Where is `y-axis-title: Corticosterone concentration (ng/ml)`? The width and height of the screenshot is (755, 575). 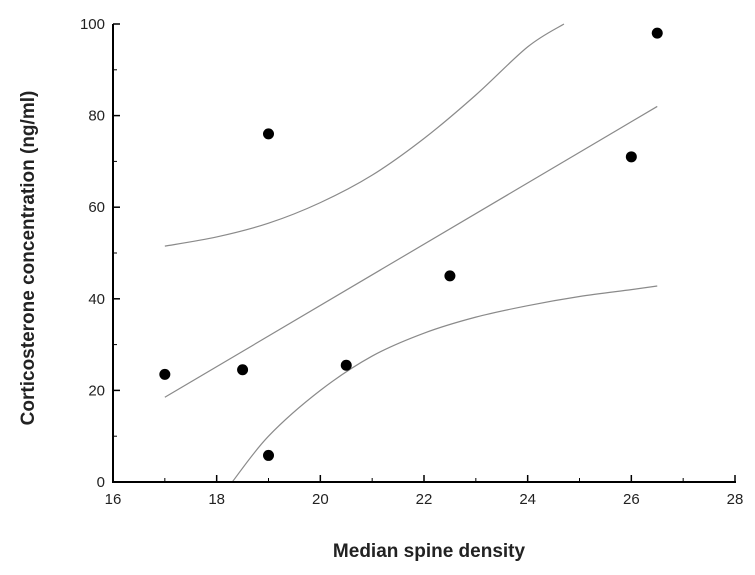 y-axis-title: Corticosterone concentration (ng/ml) is located at coordinates (28, 258).